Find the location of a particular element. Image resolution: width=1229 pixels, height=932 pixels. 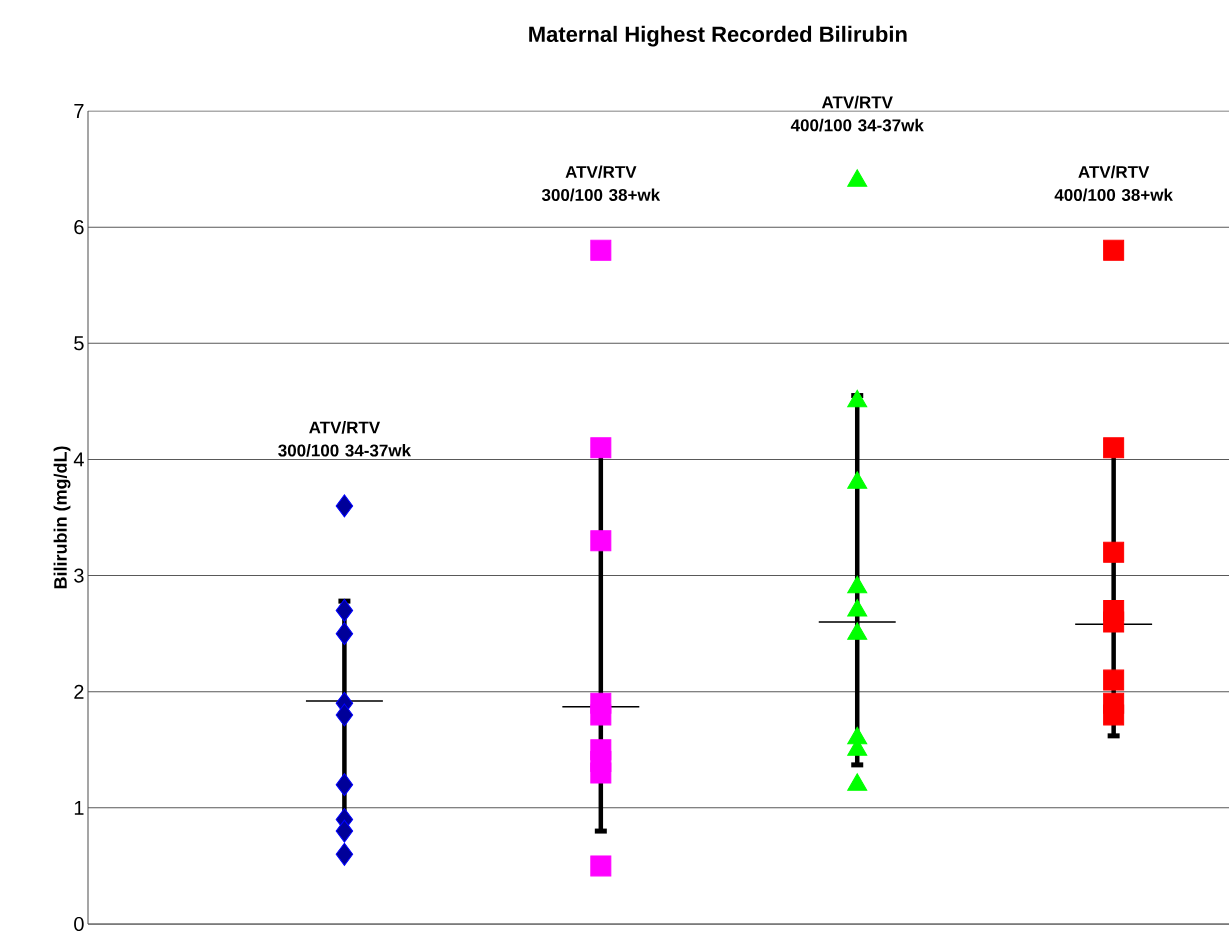

x-tick-label: ATV/RTV 300/100 38+wk is located at coordinates (601, 183).